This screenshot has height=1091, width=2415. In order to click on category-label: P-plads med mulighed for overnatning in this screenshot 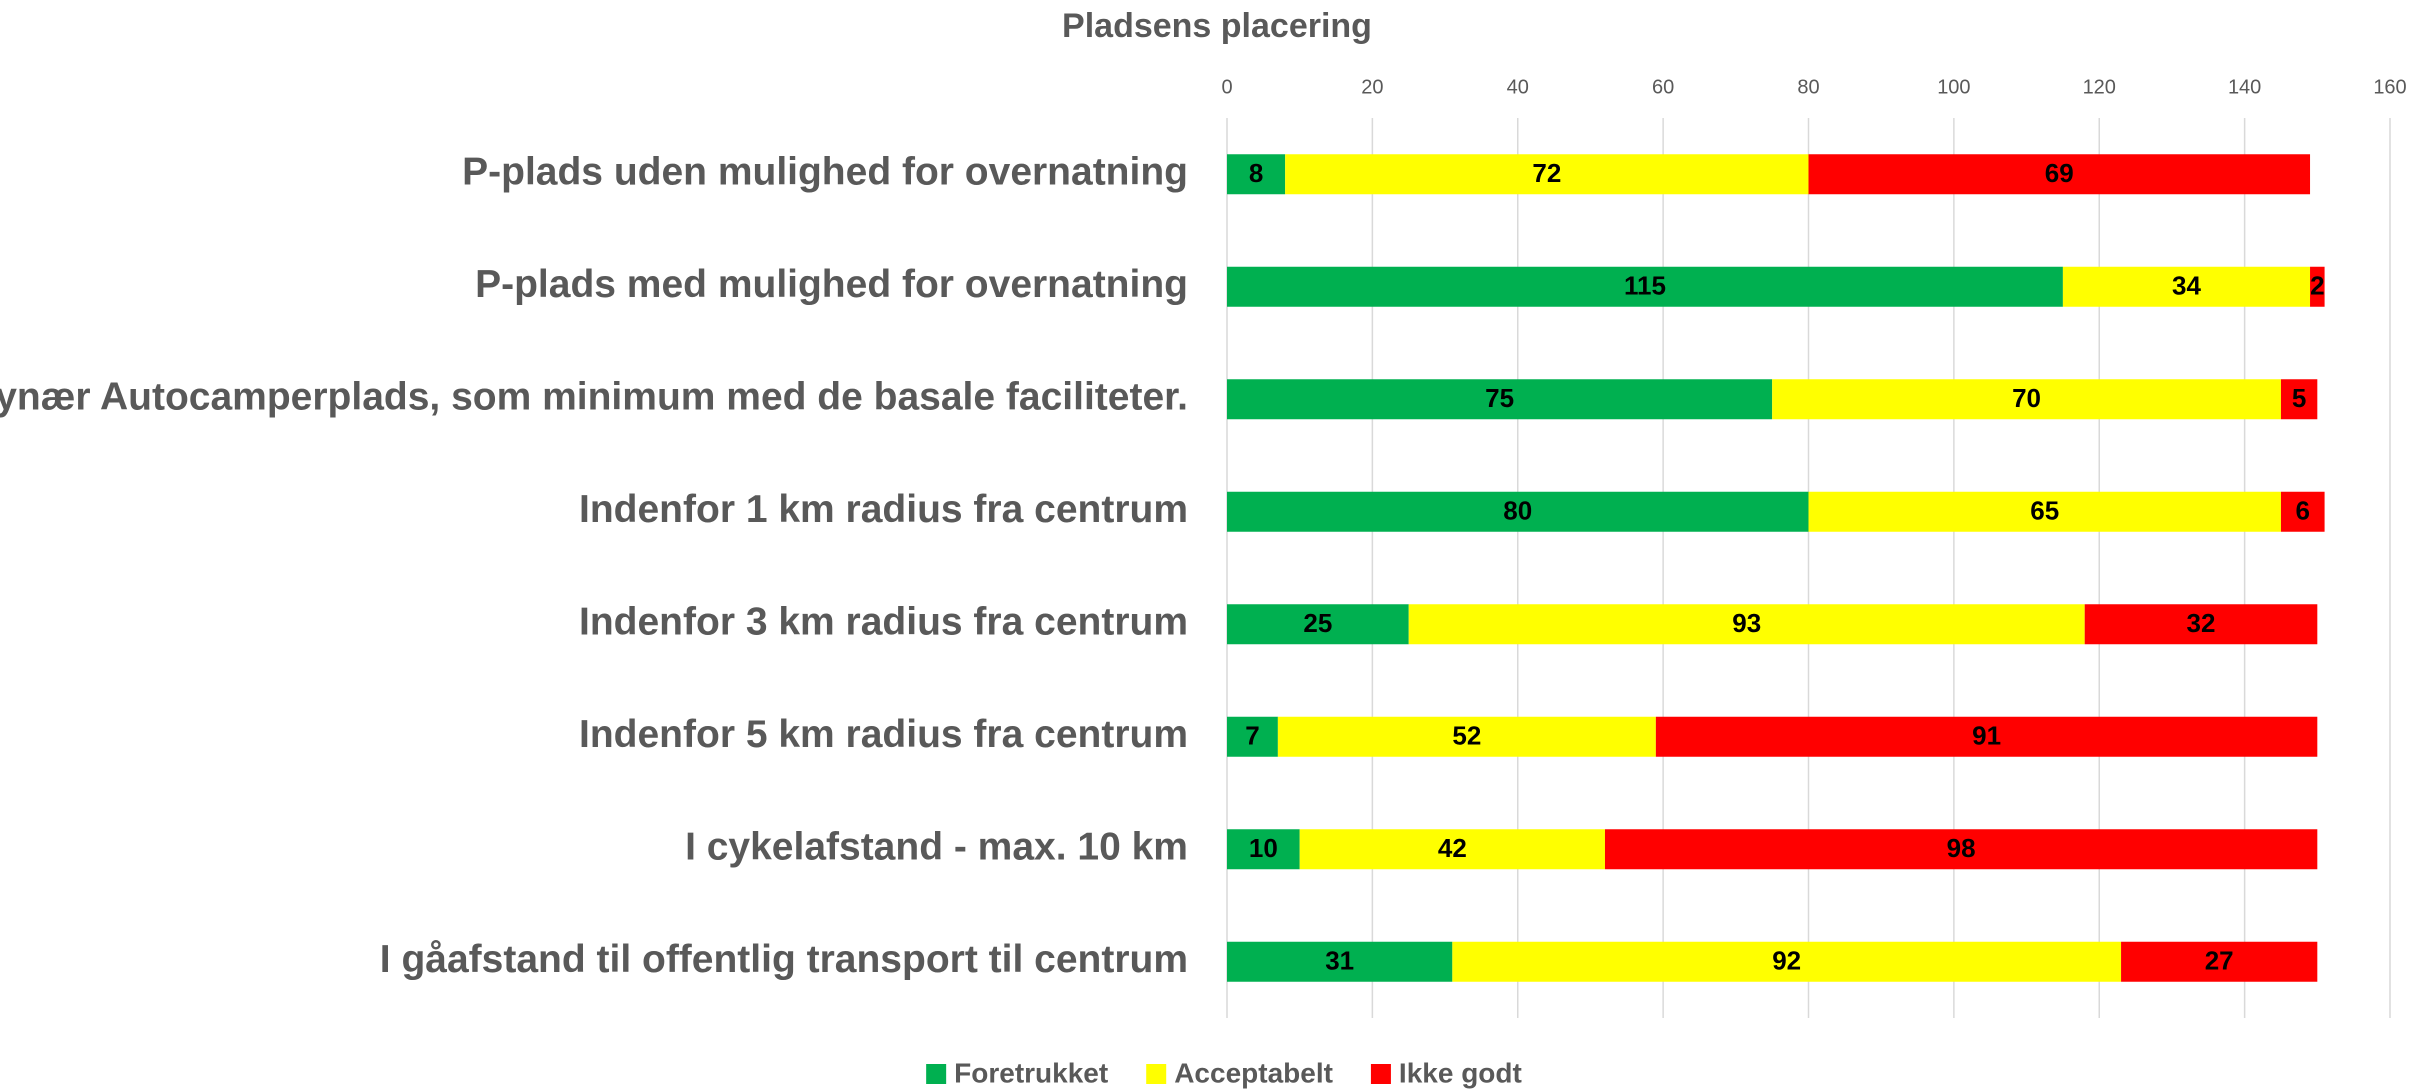, I will do `click(831, 284)`.